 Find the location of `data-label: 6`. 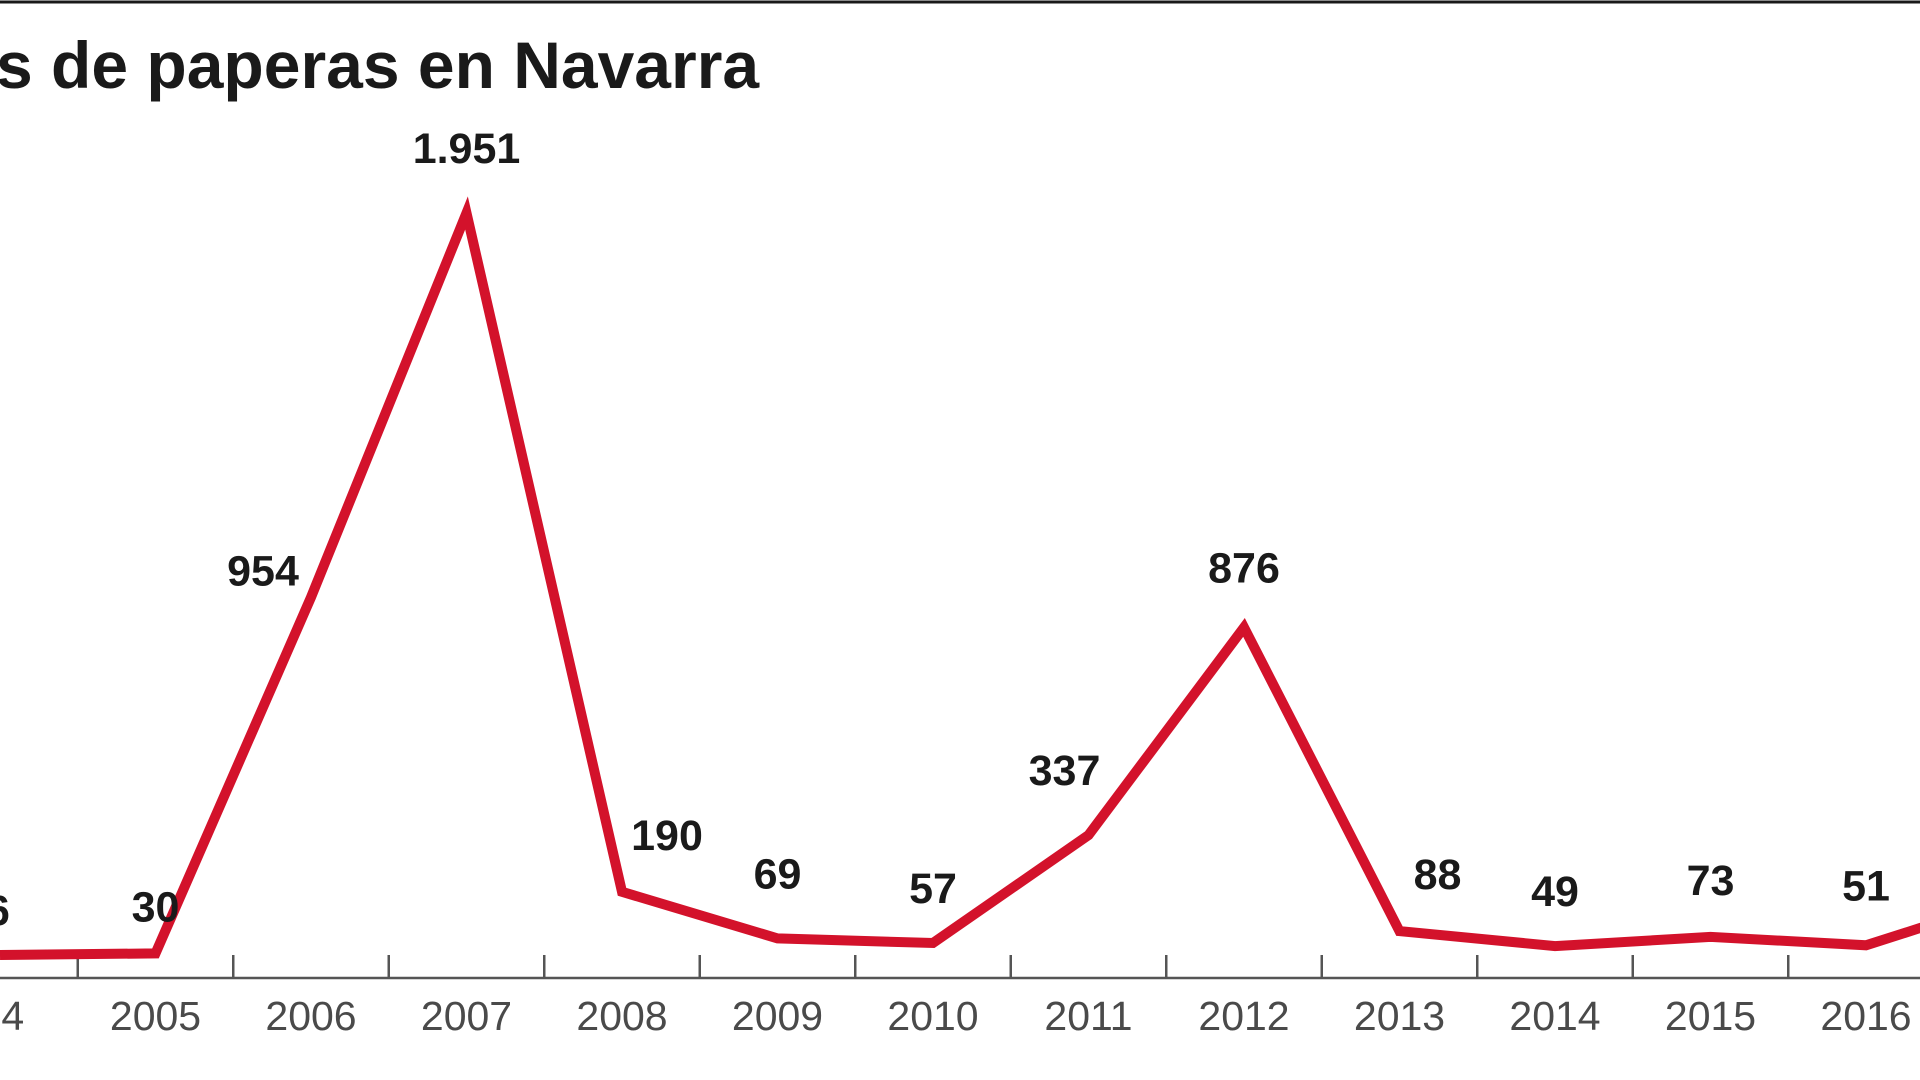

data-label: 6 is located at coordinates (5, 911).